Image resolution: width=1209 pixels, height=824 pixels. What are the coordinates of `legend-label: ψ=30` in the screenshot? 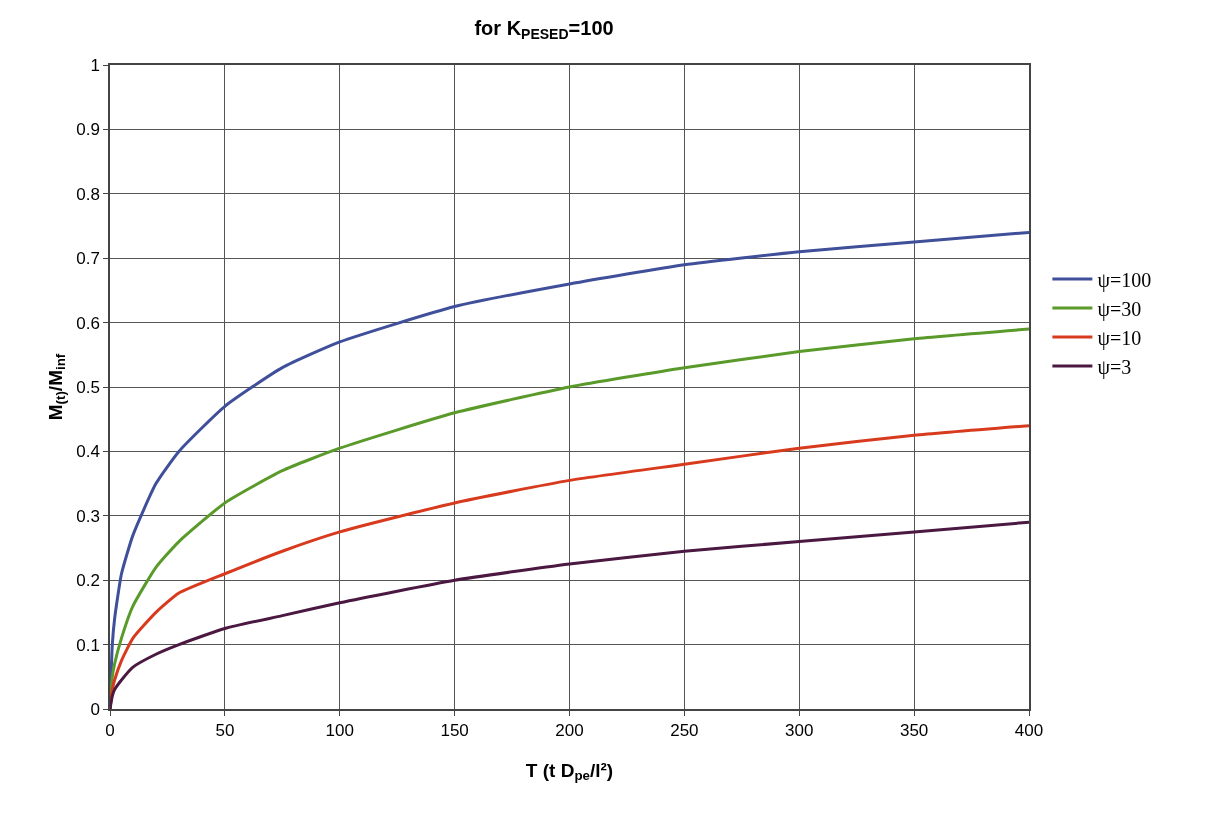 It's located at (1119, 309).